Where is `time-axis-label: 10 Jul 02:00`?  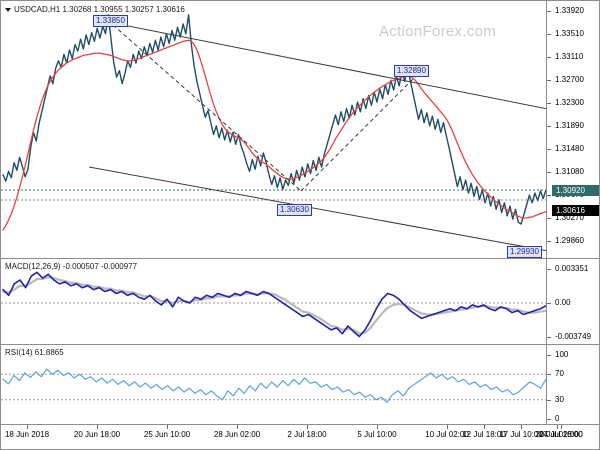
time-axis-label: 10 Jul 02:00 is located at coordinates (447, 434).